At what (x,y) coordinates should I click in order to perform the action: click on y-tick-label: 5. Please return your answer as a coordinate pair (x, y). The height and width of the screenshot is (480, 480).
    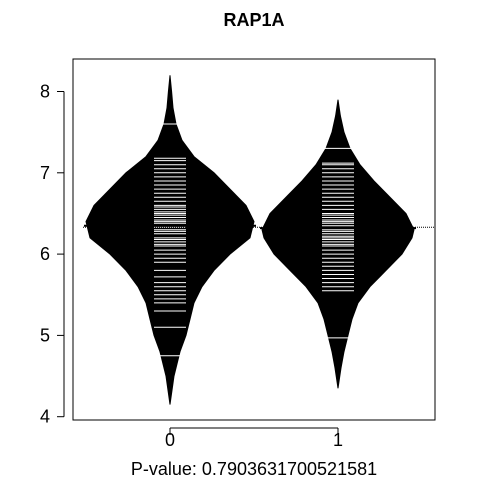
    Looking at the image, I should click on (45, 335).